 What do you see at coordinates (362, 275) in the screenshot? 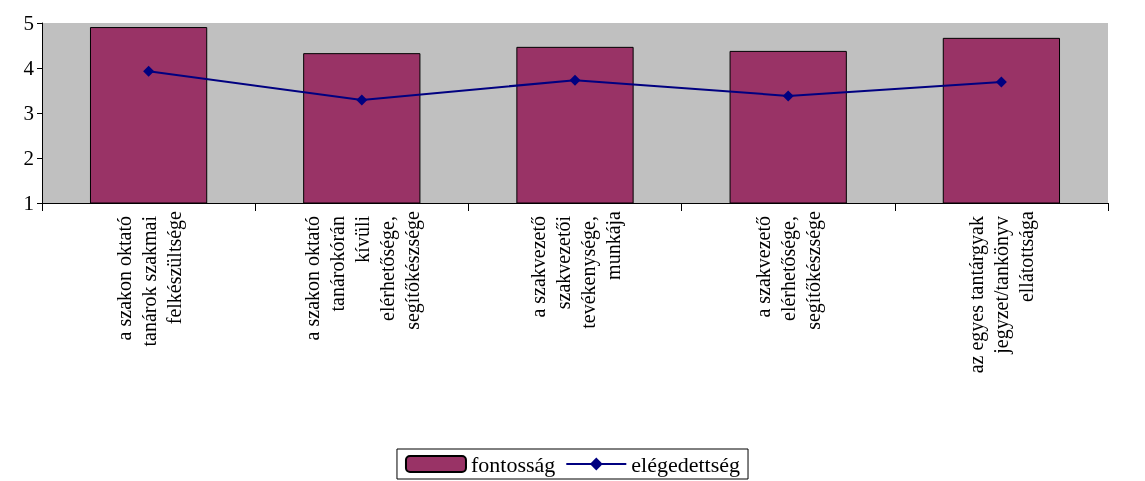
I see `x-tick-label: a szakon oktató tanárokórán kívüli elérhetősége, segítőkészsége` at bounding box center [362, 275].